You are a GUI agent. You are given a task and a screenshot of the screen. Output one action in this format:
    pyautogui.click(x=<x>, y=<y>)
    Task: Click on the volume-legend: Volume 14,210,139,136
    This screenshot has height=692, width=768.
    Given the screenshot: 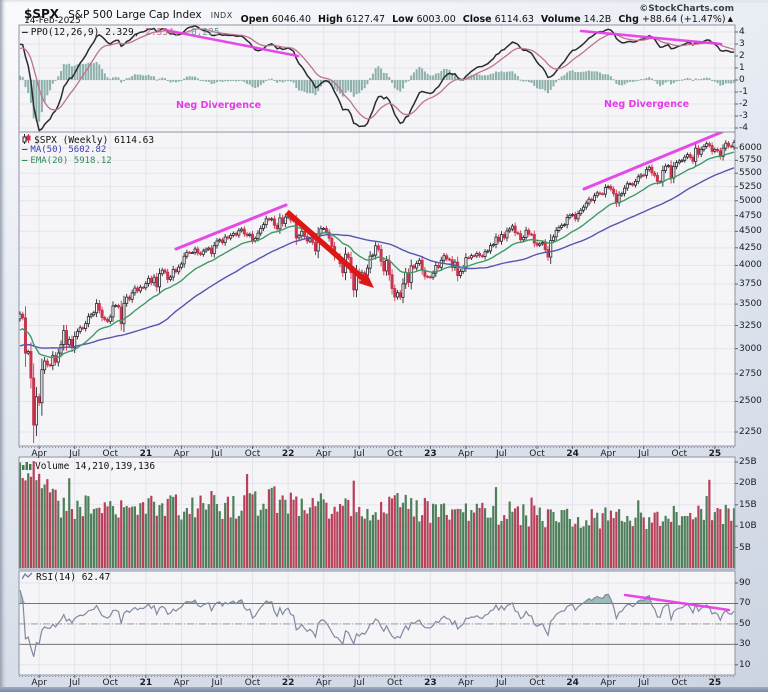 What is the action you would take?
    pyautogui.click(x=88, y=466)
    